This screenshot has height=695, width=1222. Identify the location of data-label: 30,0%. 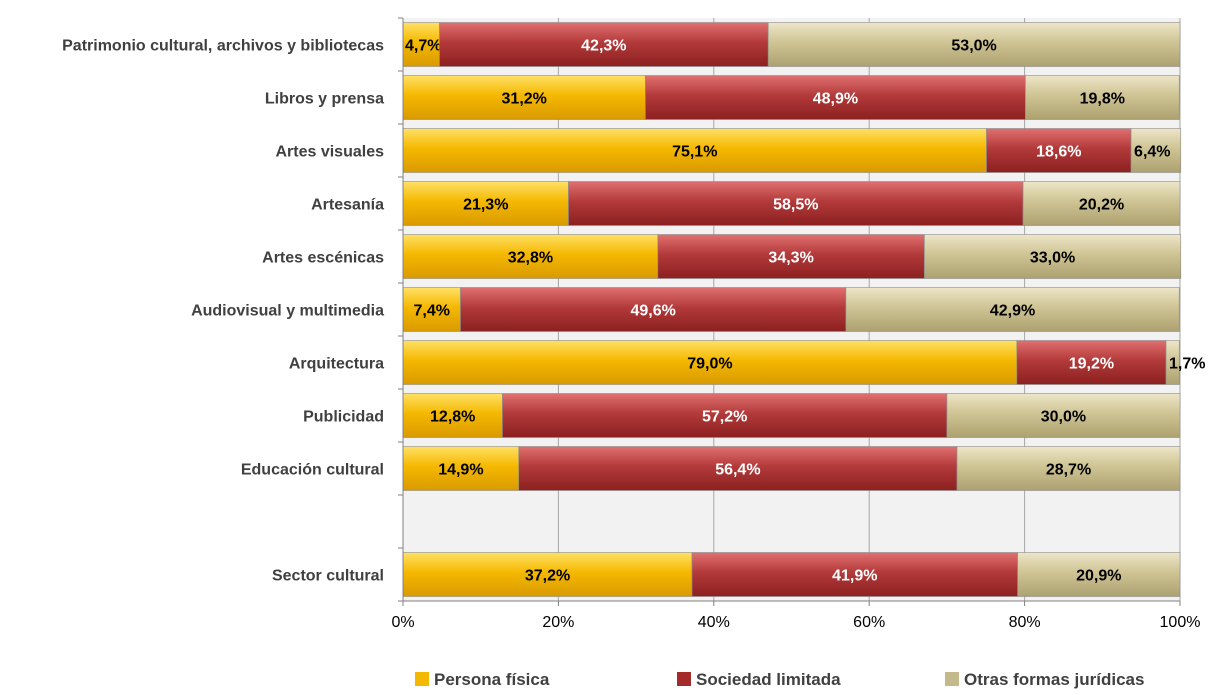
(1063, 417).